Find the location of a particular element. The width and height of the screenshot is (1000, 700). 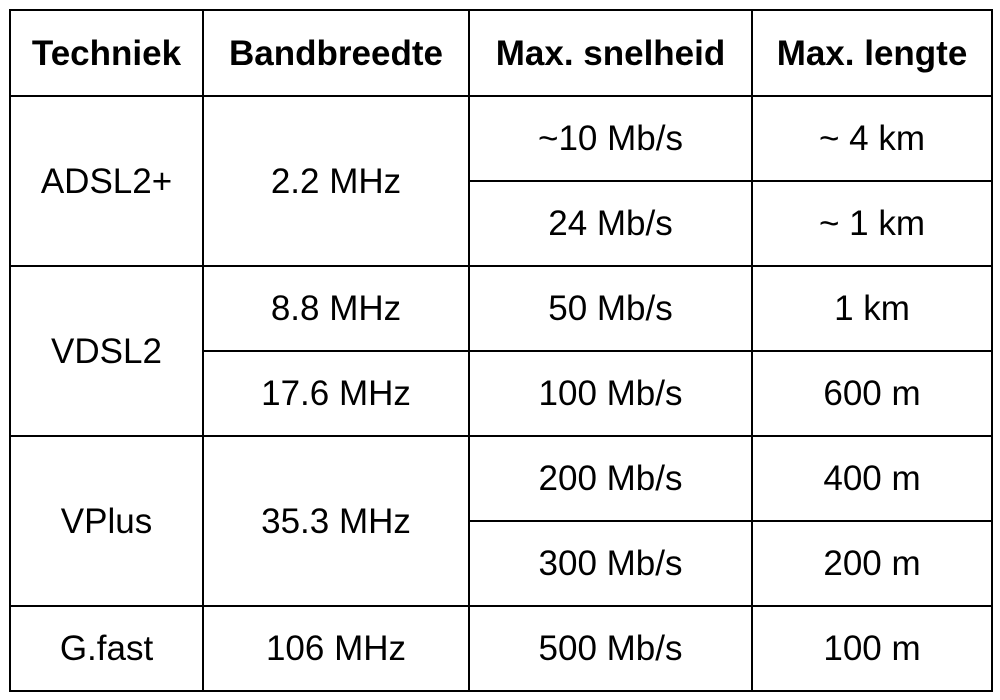

length-cell: ~ 1 km is located at coordinates (872, 223).